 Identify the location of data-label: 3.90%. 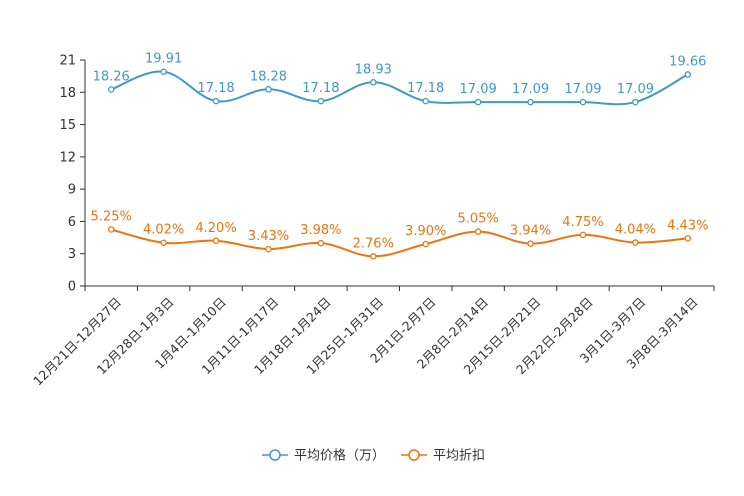
(425, 231).